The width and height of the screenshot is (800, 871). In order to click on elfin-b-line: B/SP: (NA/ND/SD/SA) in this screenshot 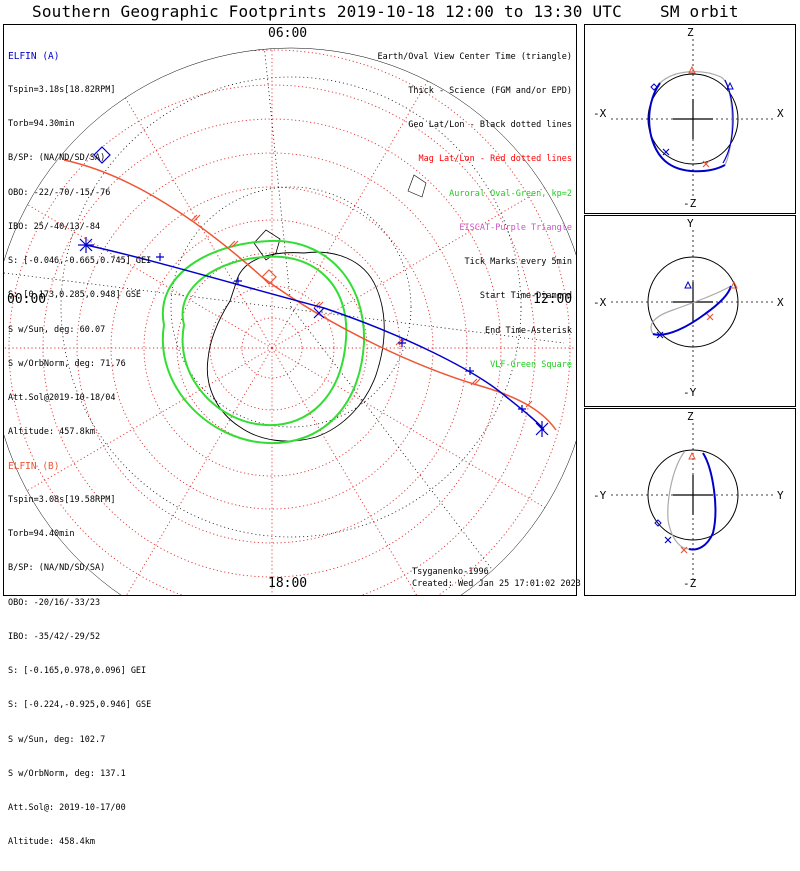, I will do `click(57, 568)`.